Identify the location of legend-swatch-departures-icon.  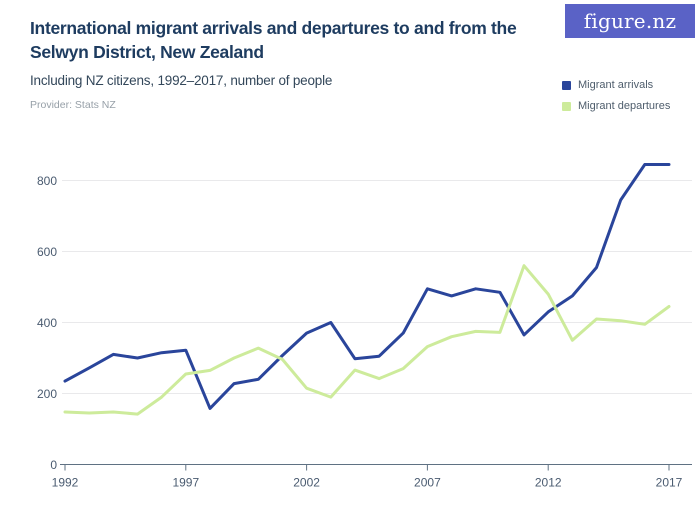
(566, 106).